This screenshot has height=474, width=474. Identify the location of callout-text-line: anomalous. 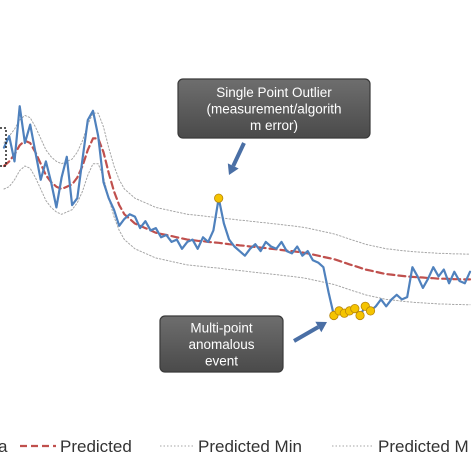
(221, 344).